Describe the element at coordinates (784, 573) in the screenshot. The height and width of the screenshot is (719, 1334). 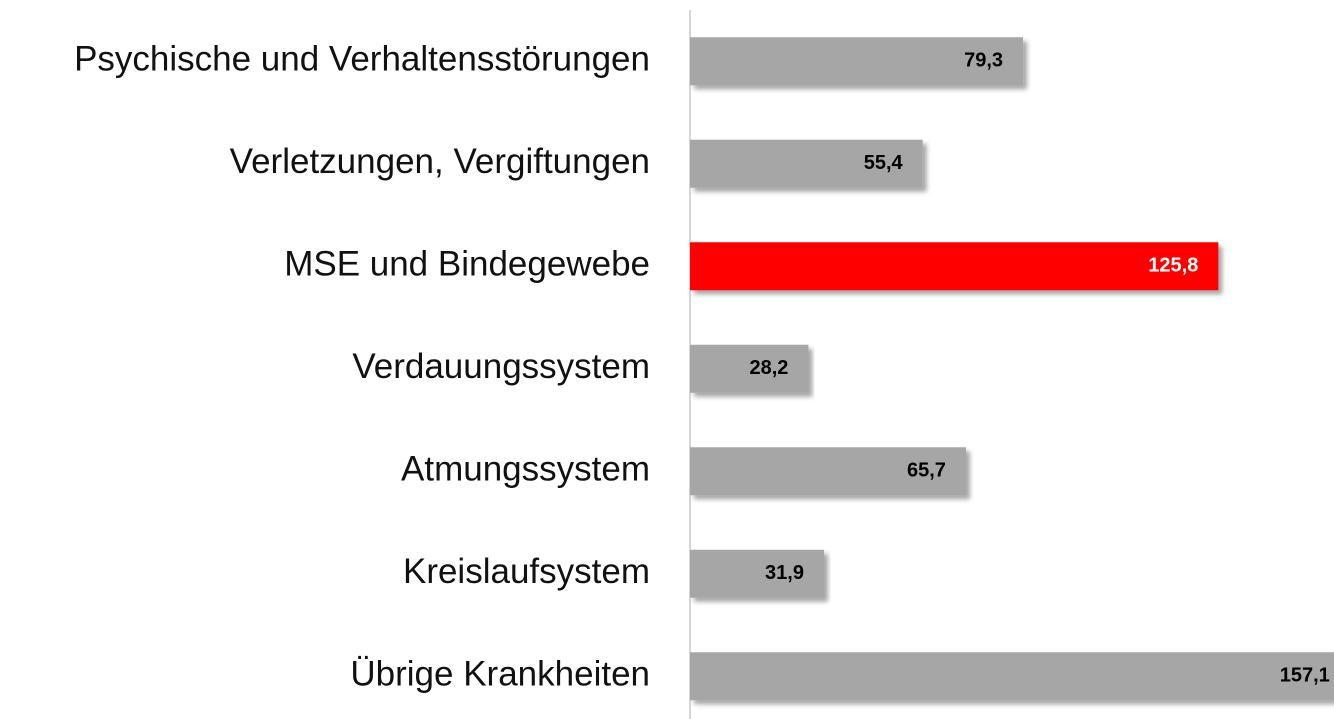
I see `value-label: 31,9` at that location.